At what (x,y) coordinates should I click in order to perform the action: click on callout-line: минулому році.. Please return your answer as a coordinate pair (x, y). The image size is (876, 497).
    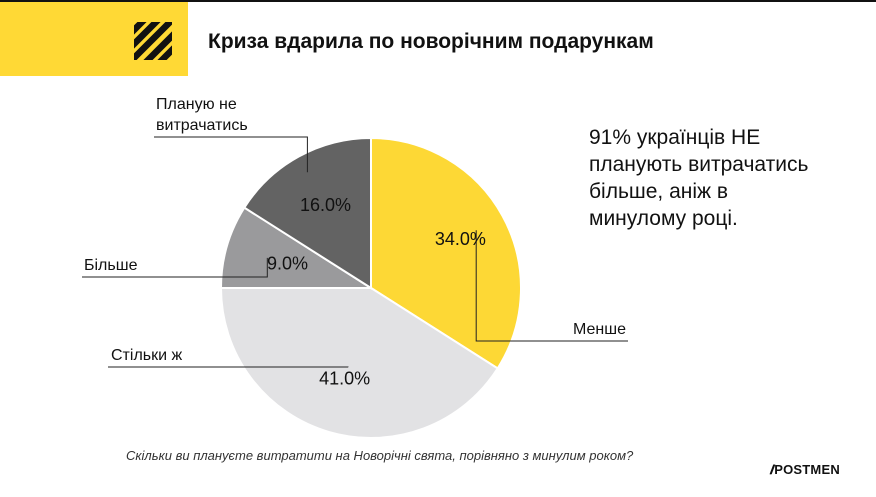
    Looking at the image, I should click on (663, 218).